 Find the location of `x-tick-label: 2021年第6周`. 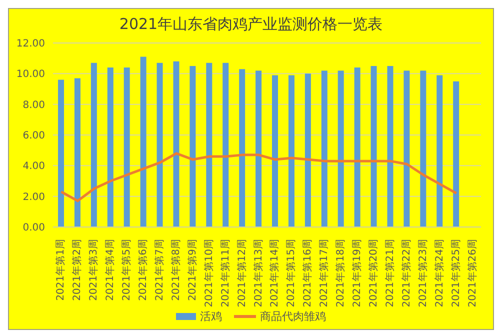

x-tick-label: 2021年第6周 is located at coordinates (143, 270).